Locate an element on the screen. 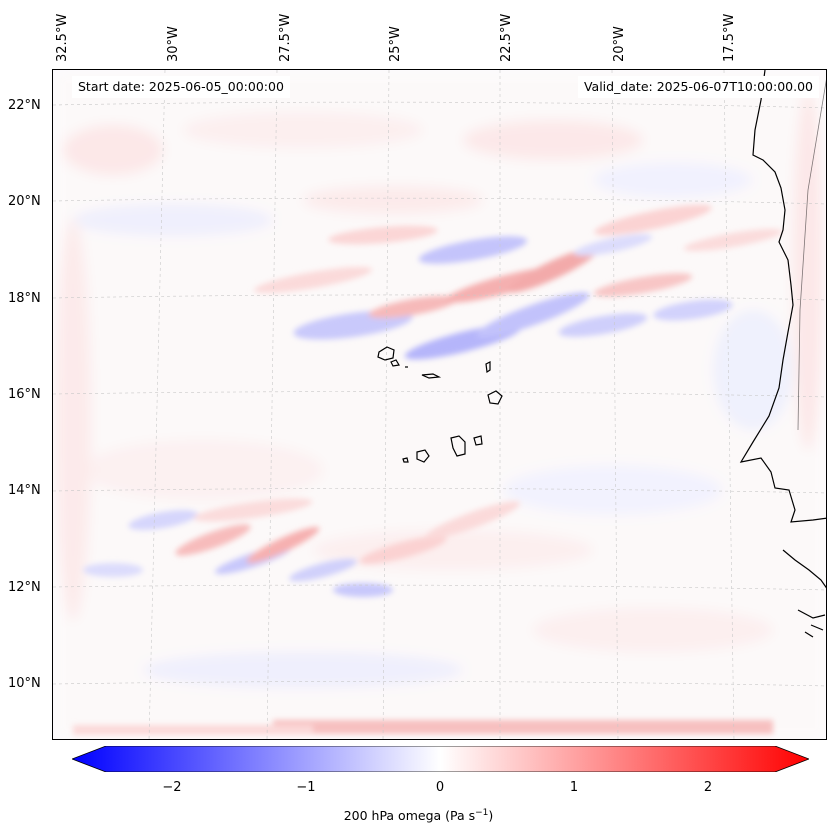 The image size is (837, 839). island-santo-antao is located at coordinates (386, 353).